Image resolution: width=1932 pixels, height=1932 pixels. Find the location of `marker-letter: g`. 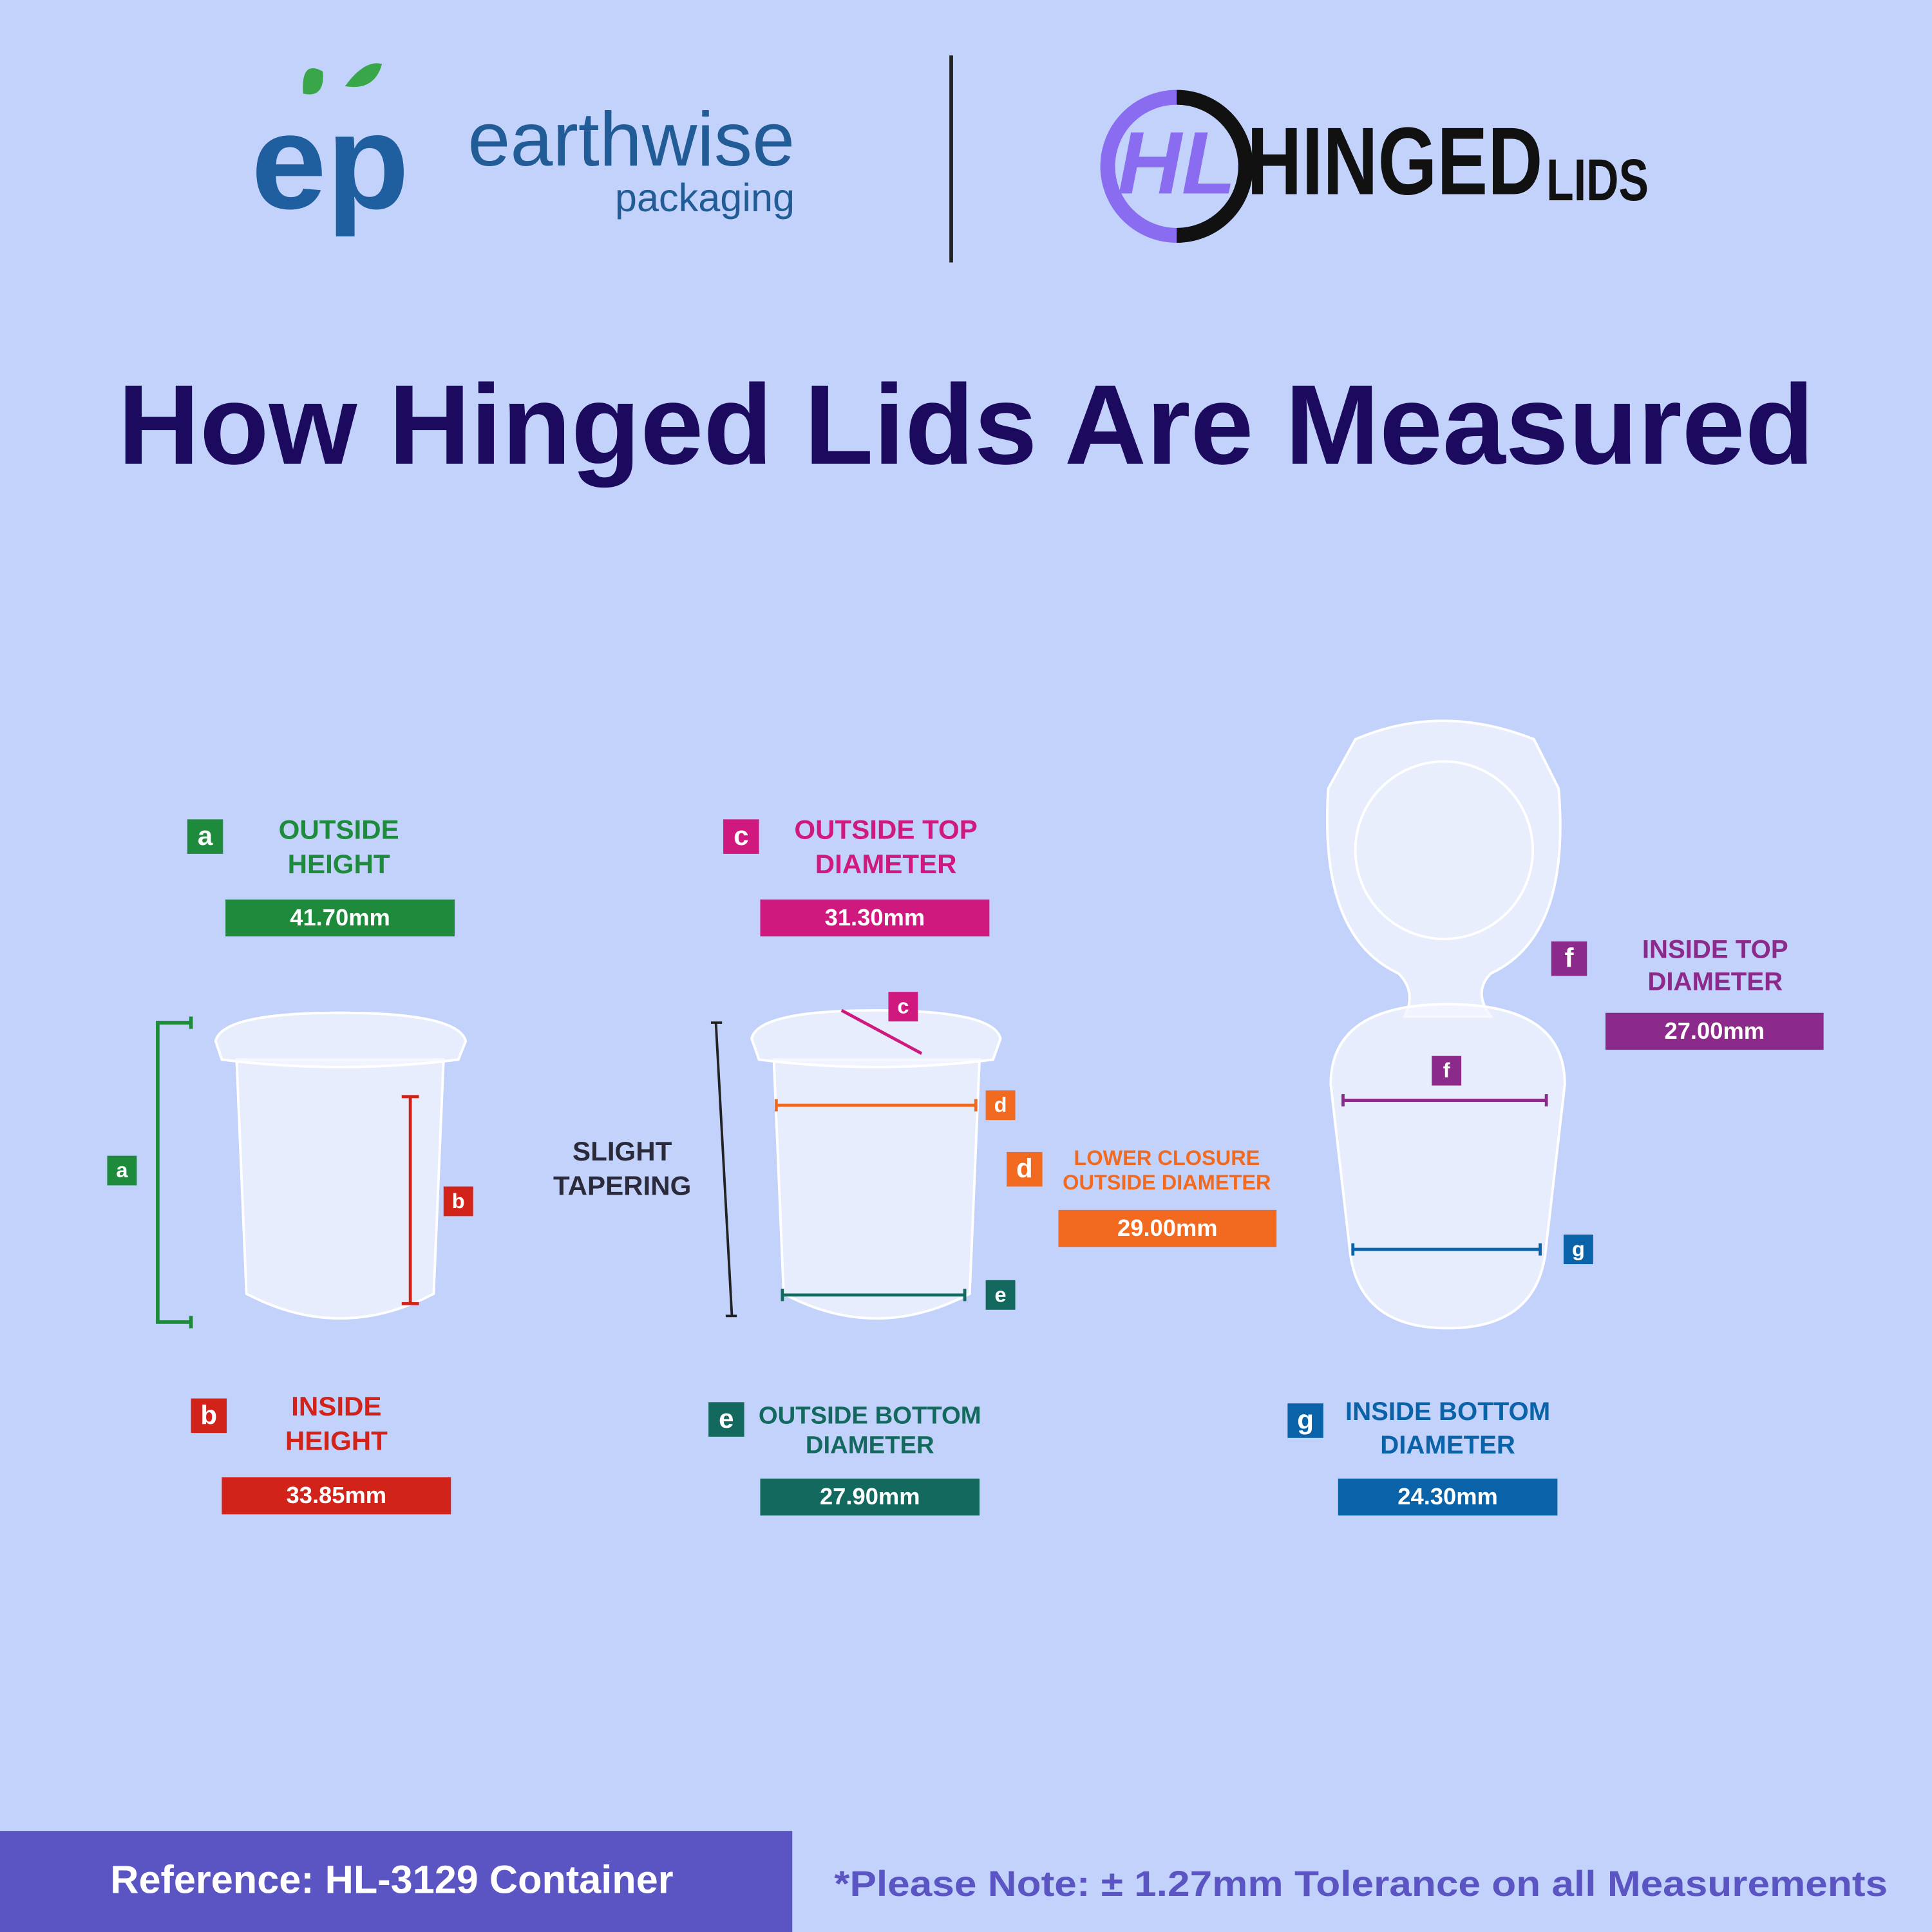

marker-letter: g is located at coordinates (1578, 1250).